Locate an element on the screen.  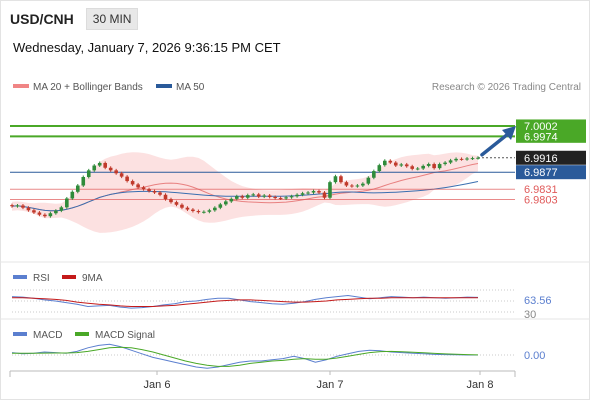
support-price-label: 6.9803 is located at coordinates (541, 201).